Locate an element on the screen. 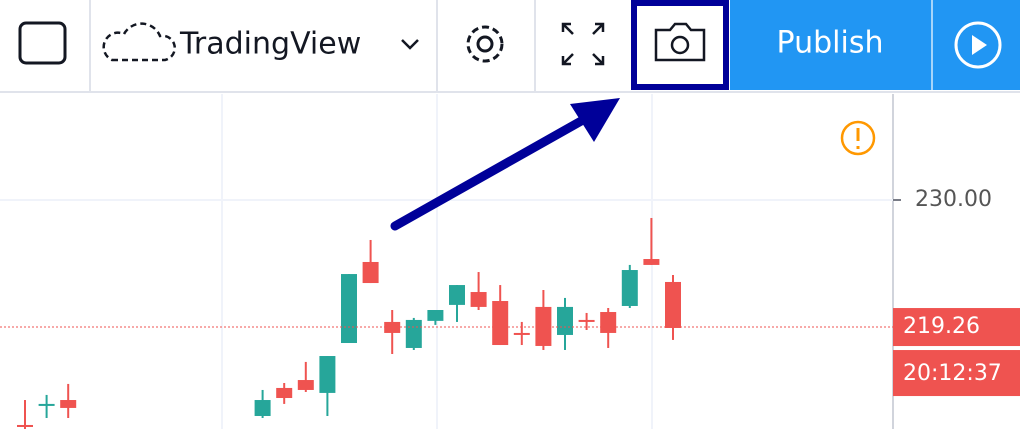  last-price-label: 219.26 is located at coordinates (941, 326).